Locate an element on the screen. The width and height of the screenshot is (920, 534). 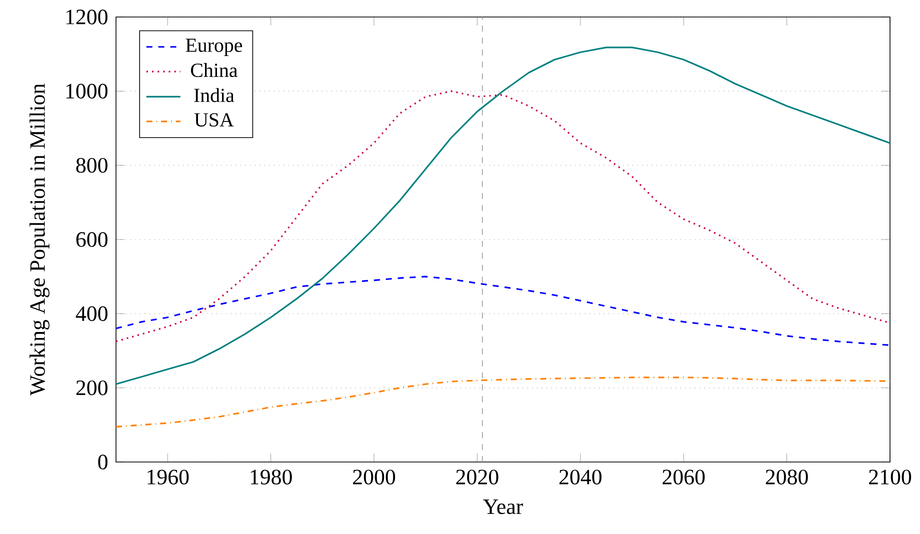
x-tick-label: 2060 is located at coordinates (683, 477).